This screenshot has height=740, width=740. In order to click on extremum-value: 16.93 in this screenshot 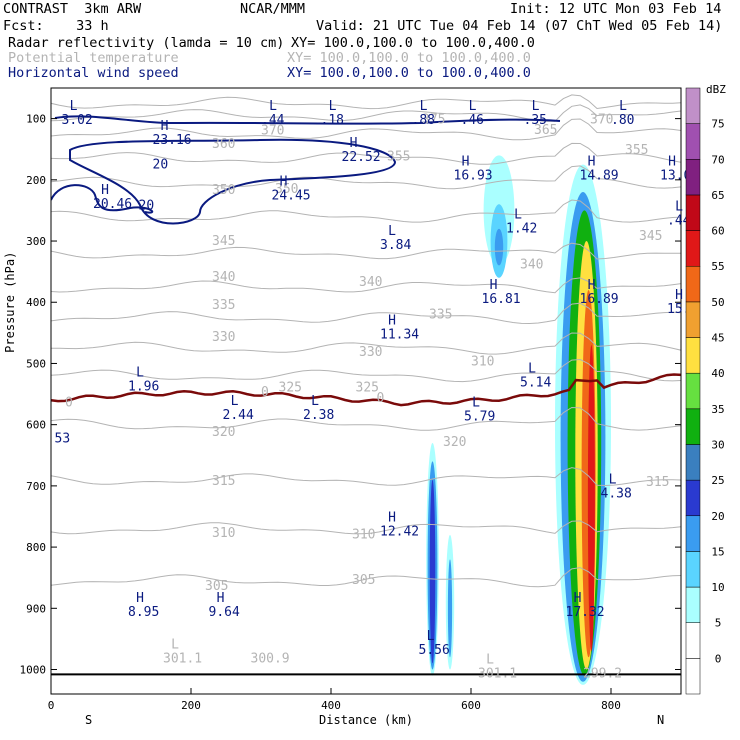, I will do `click(473, 176)`.